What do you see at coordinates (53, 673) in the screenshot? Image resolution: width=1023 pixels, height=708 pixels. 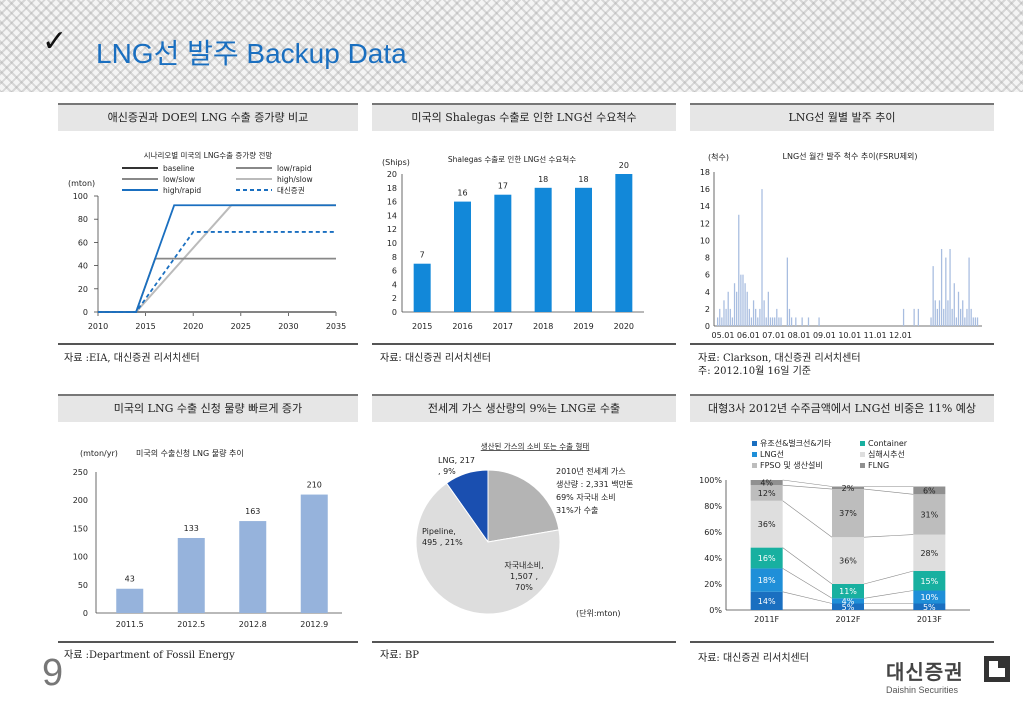 I see `page-number: 9` at bounding box center [53, 673].